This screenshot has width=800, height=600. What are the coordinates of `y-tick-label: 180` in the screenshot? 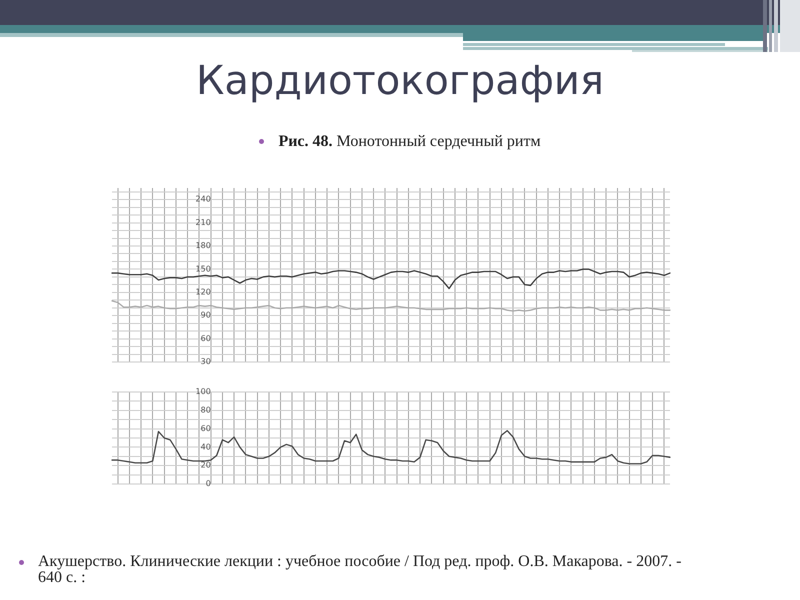 It's located at (203, 245).